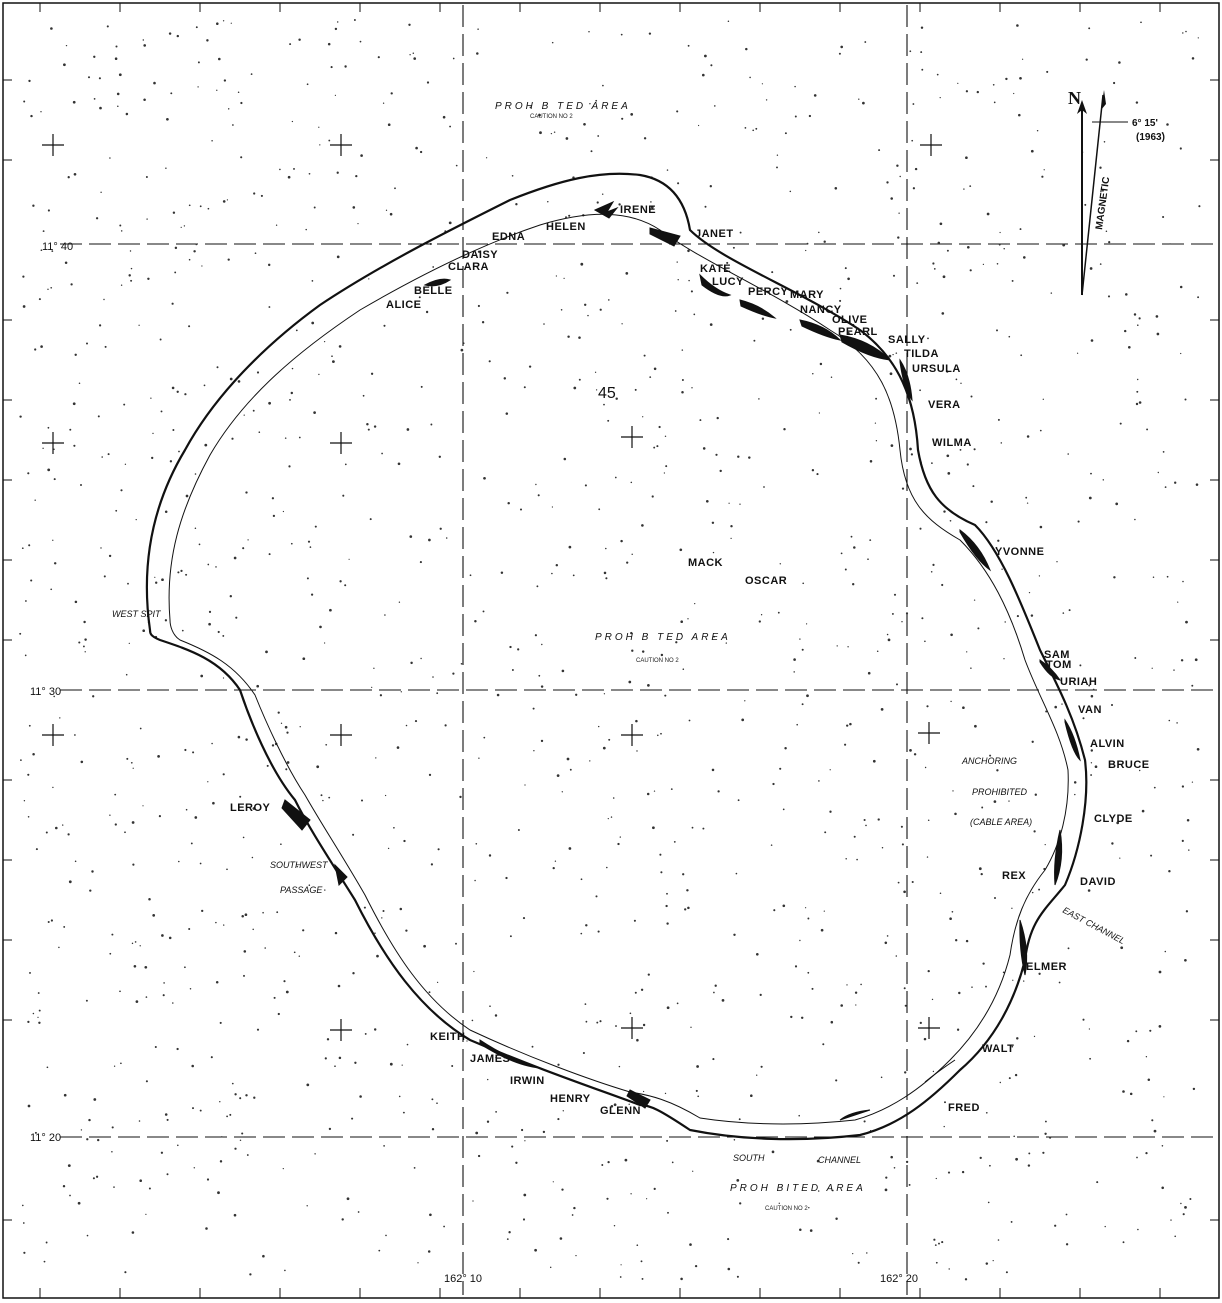 Image resolution: width=1222 pixels, height=1303 pixels. I want to click on label-sam: SAM, so click(1057, 655).